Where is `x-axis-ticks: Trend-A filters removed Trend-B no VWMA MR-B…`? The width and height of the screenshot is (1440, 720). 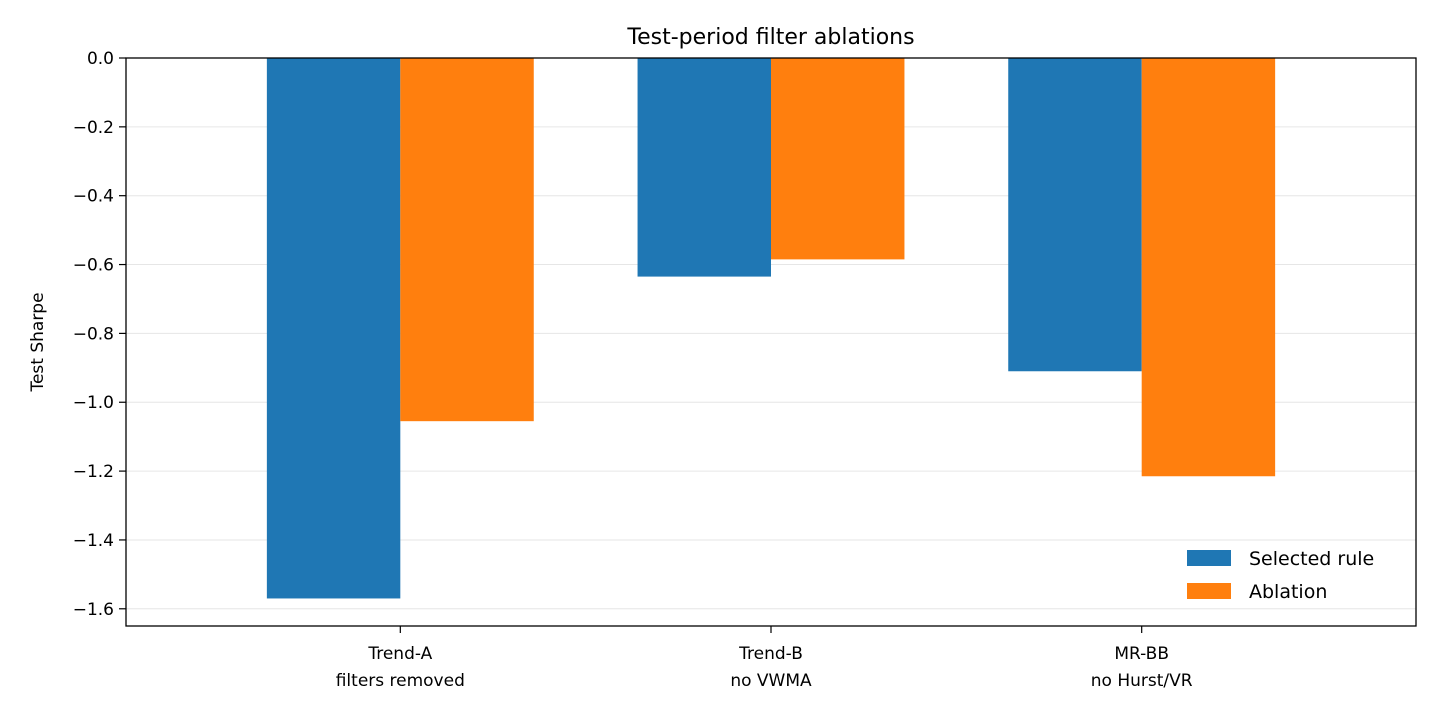 x-axis-ticks: Trend-A filters removed Trend-B no VWMA MR-B… is located at coordinates (764, 658).